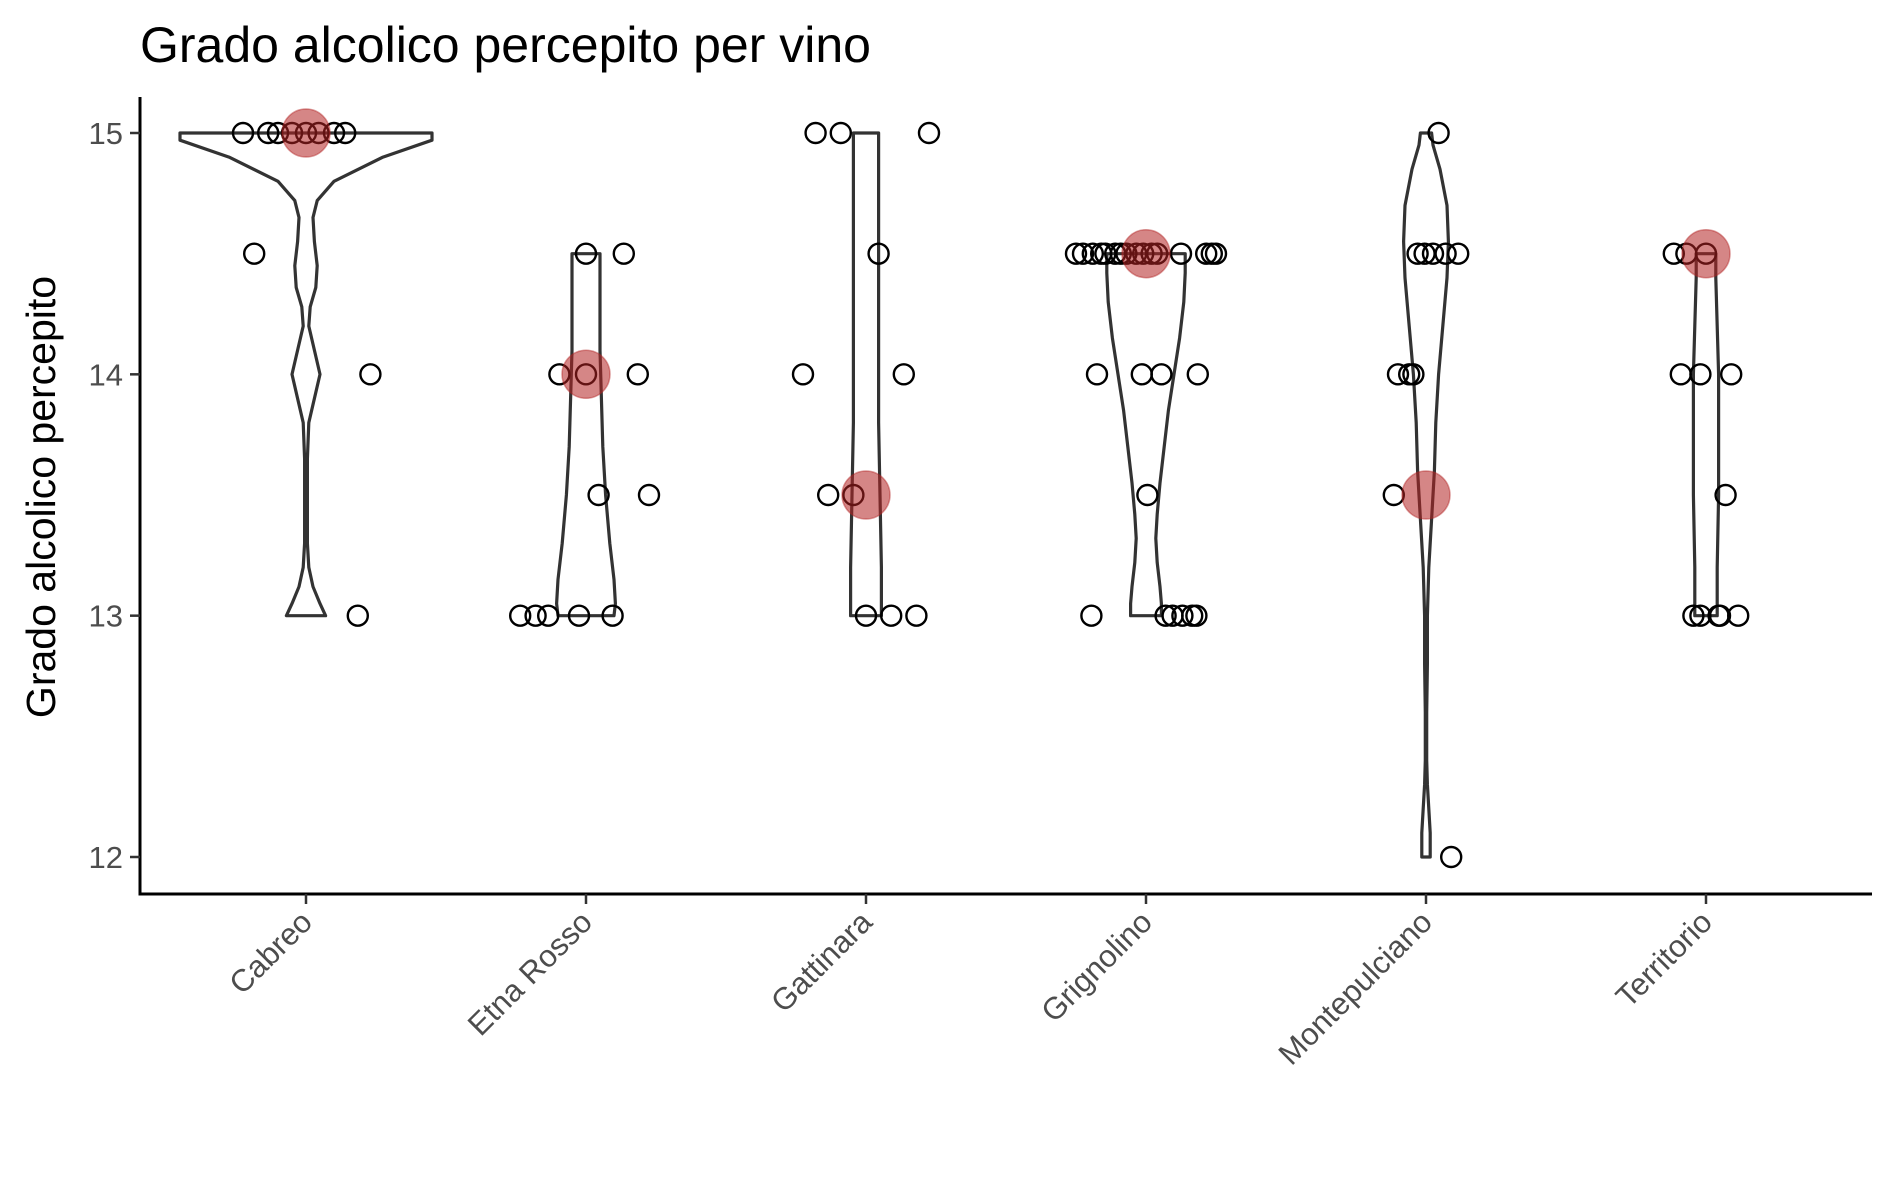  Describe the element at coordinates (41, 497) in the screenshot. I see `y-axis-title: Grado alcolico percepito` at that location.